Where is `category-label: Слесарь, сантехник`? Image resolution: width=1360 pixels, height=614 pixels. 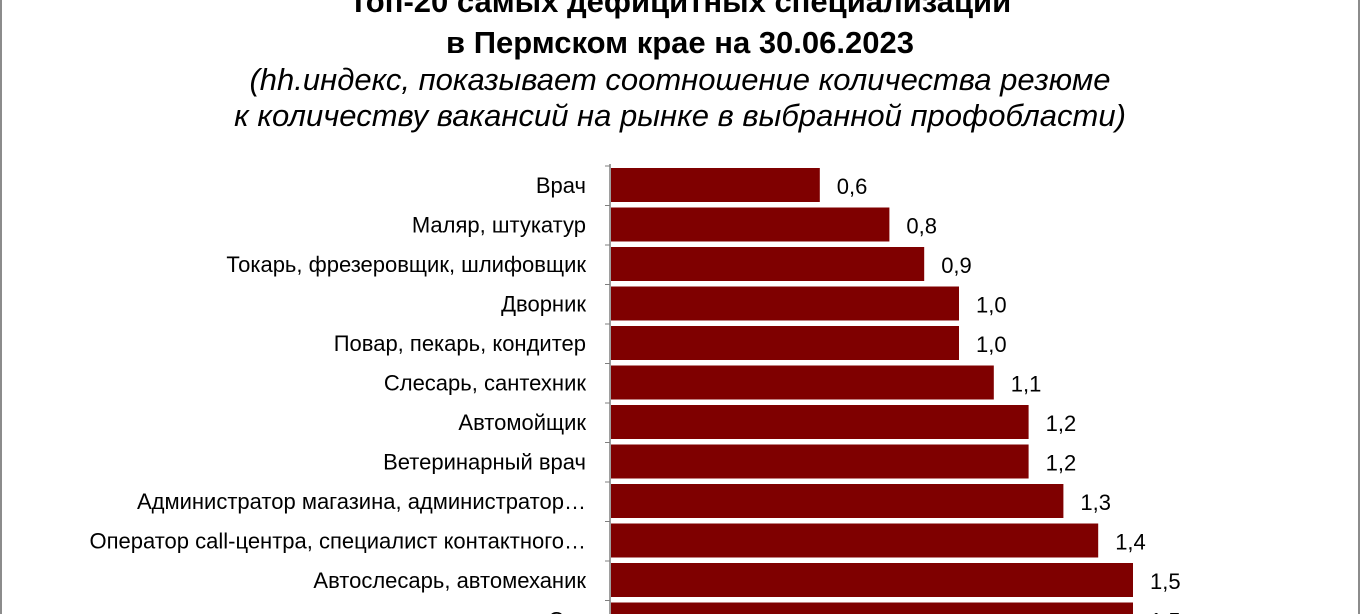
category-label: Слесарь, сантехник is located at coordinates (485, 383).